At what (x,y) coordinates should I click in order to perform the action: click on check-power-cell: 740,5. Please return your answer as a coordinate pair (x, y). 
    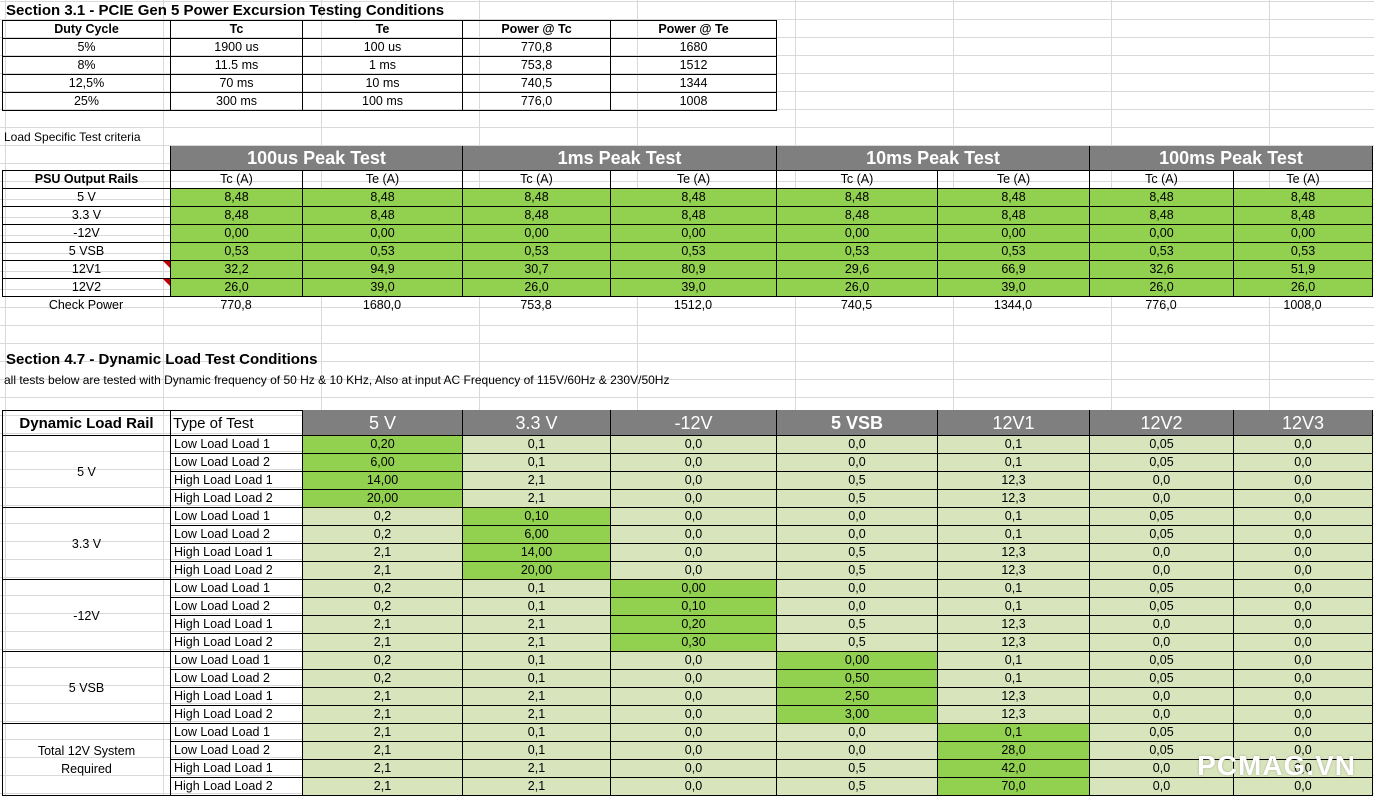
    Looking at the image, I should click on (856, 304).